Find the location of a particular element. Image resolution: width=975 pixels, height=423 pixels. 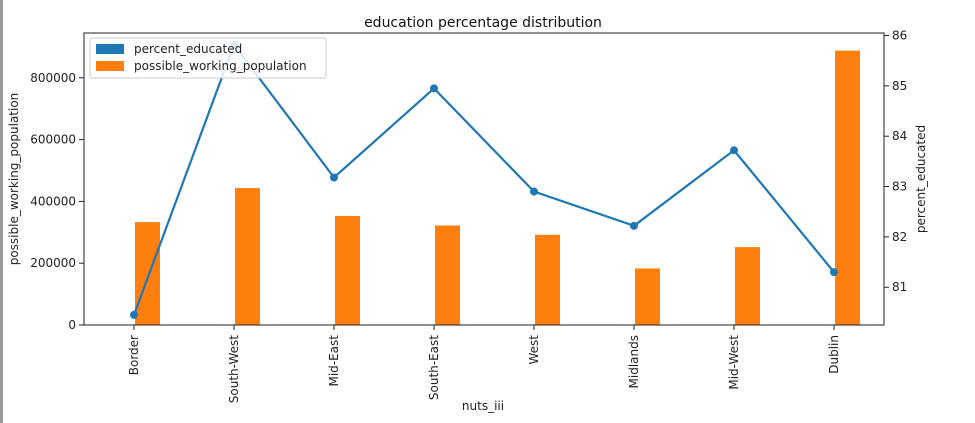

legend-swatch-bar is located at coordinates (110, 66).